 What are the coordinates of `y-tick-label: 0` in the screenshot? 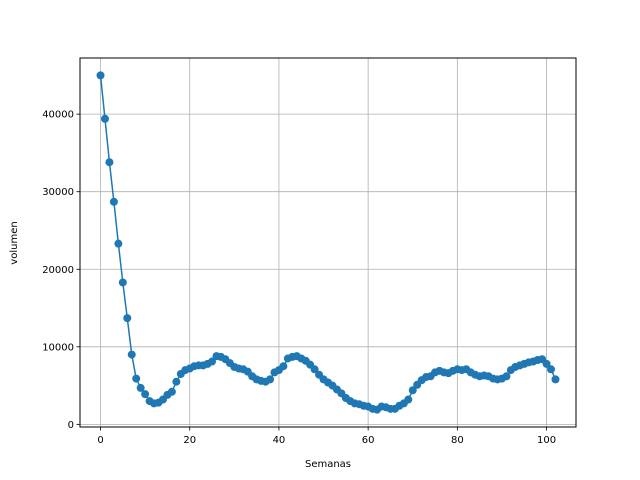 It's located at (71, 425).